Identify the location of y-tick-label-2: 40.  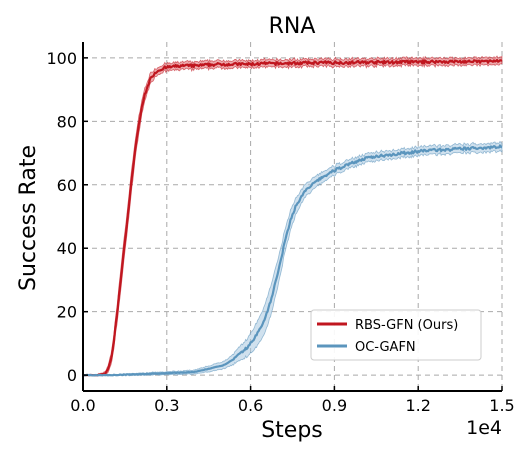
(67, 248).